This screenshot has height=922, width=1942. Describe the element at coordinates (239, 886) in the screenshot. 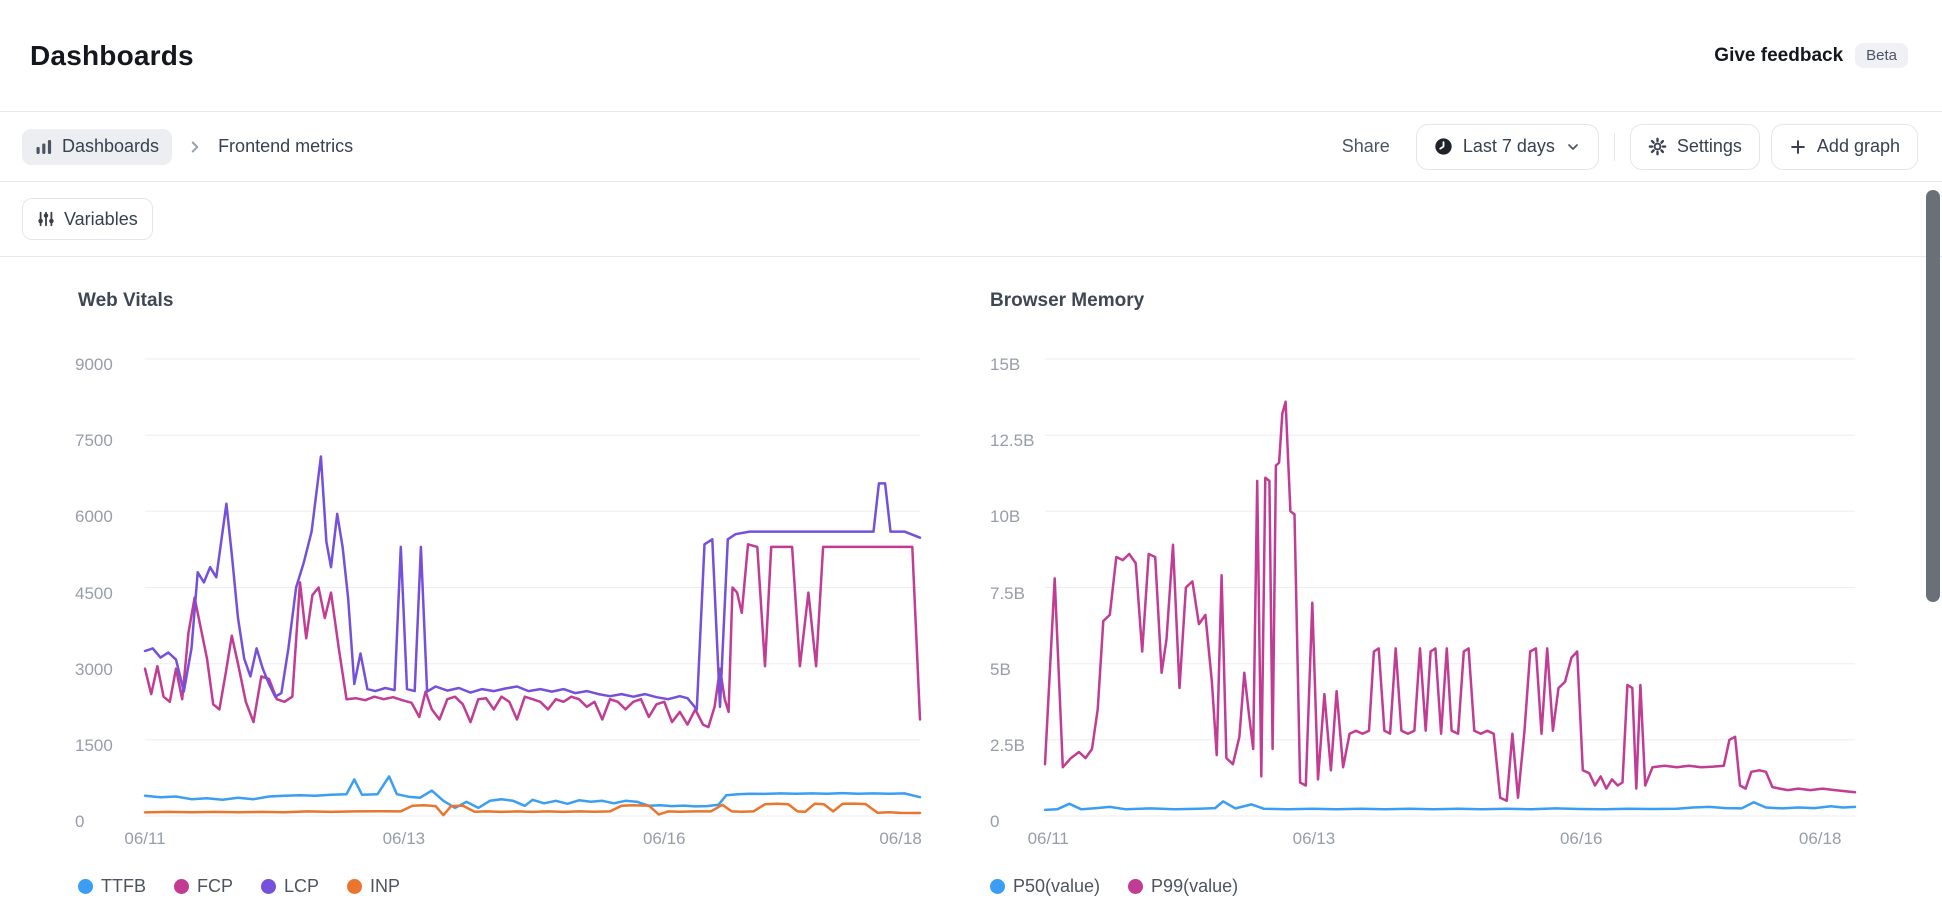

I see `chart-legend: TTFB FCP LCP INP` at that location.